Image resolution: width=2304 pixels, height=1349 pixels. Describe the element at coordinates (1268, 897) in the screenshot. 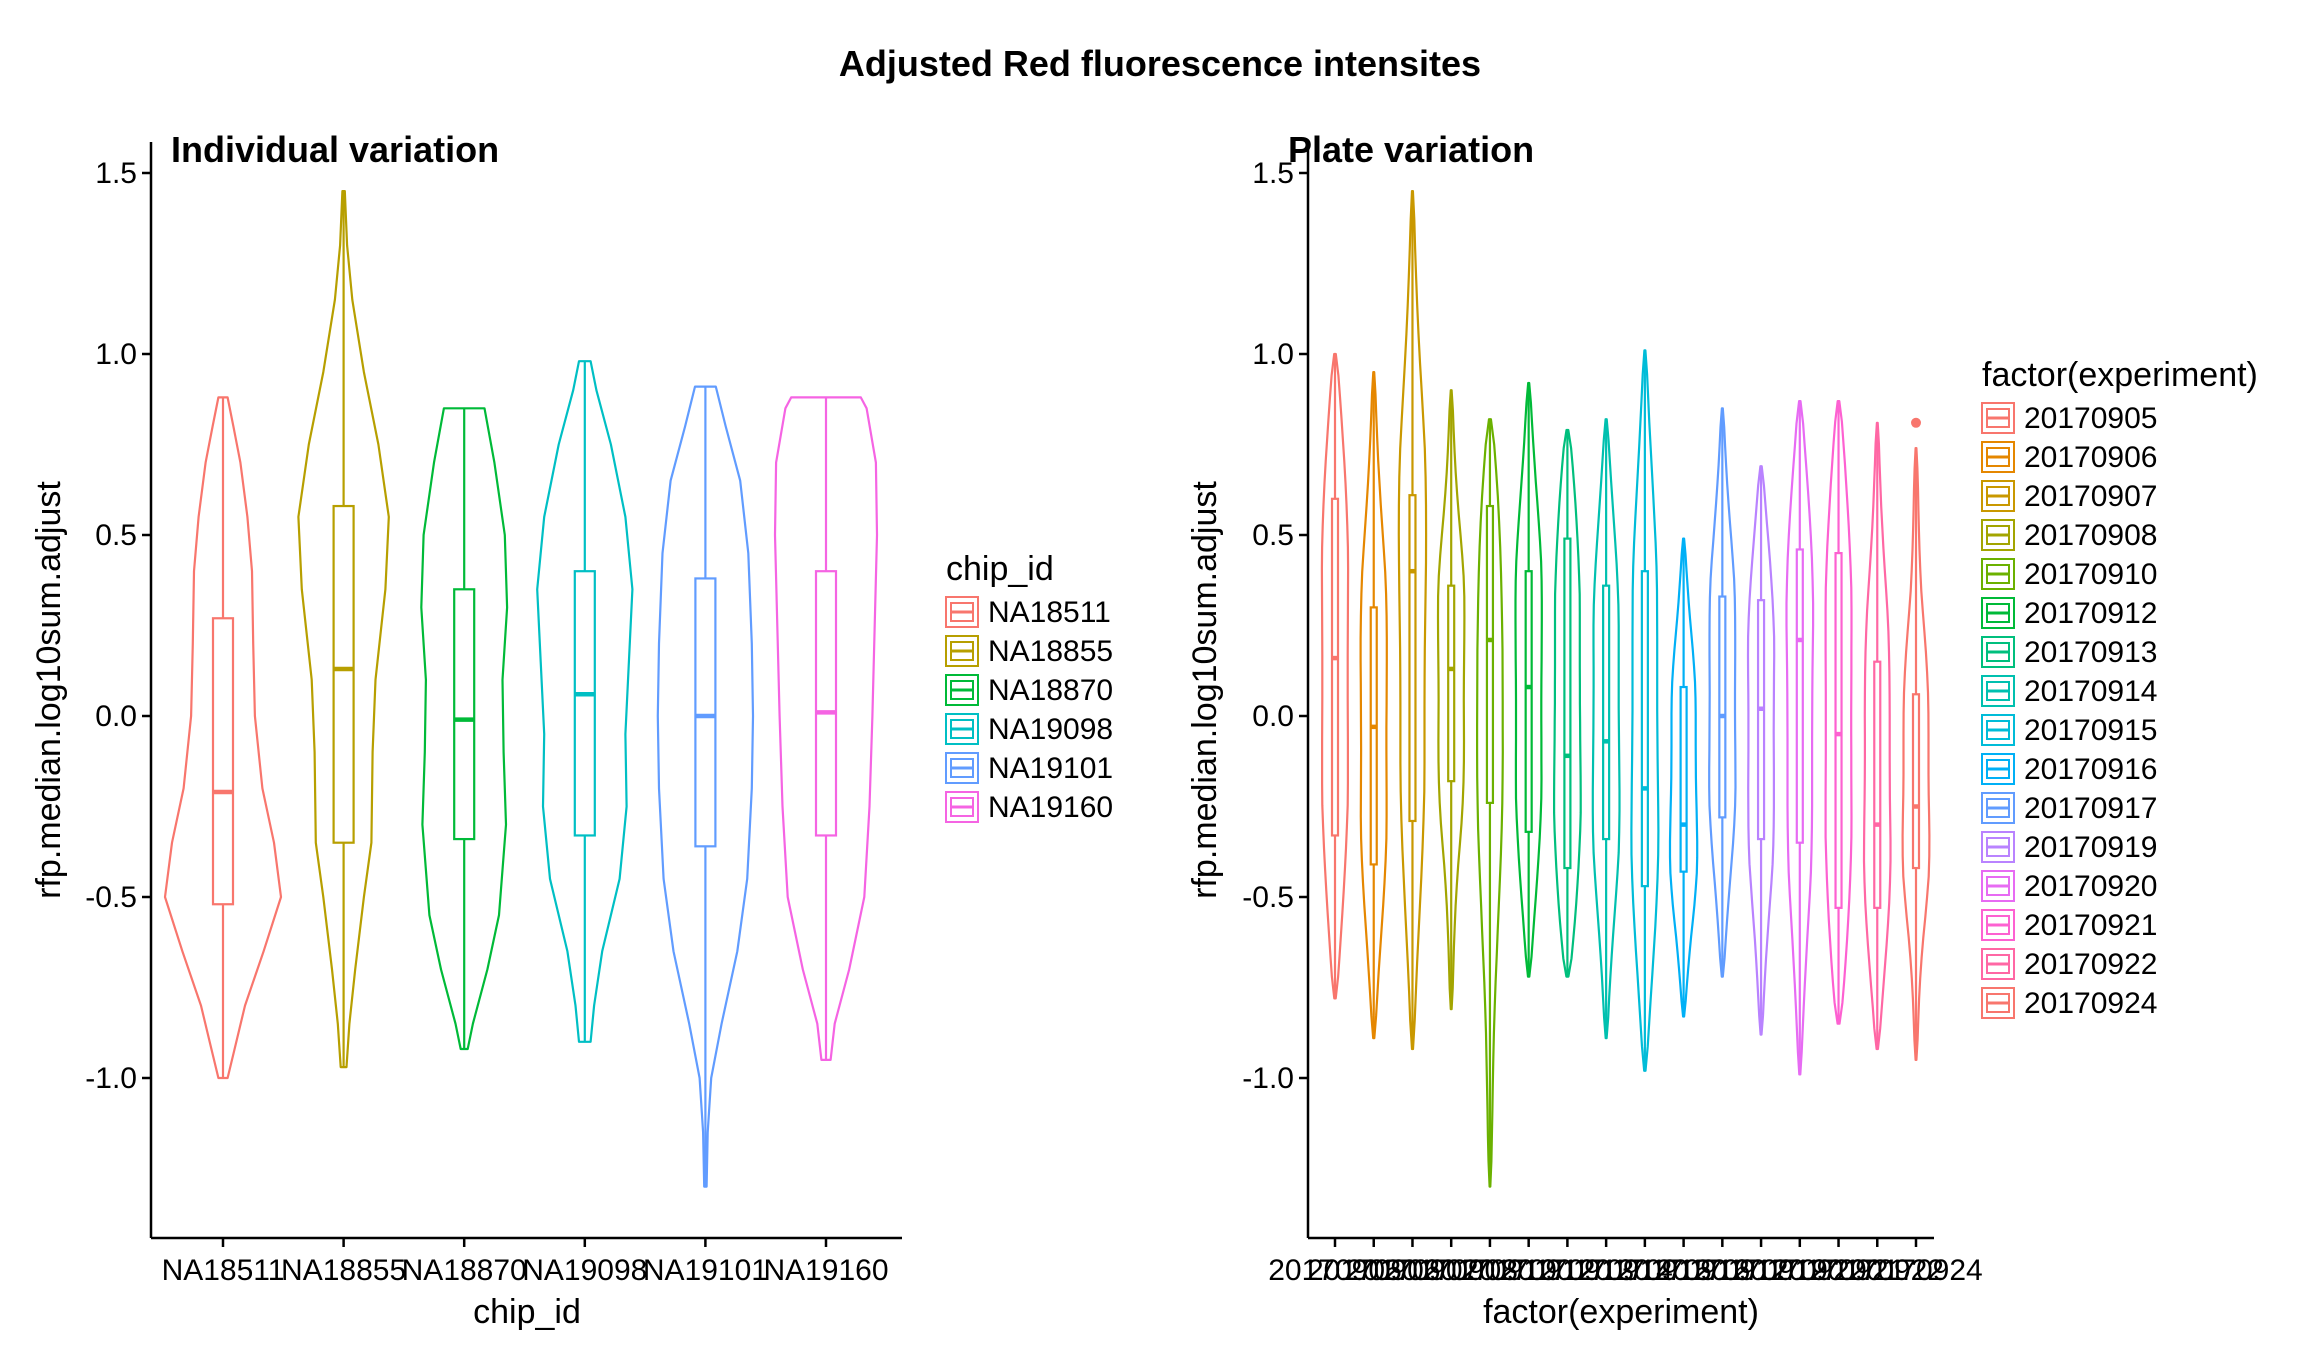

I see `right-y-tick-label: -0.5` at that location.